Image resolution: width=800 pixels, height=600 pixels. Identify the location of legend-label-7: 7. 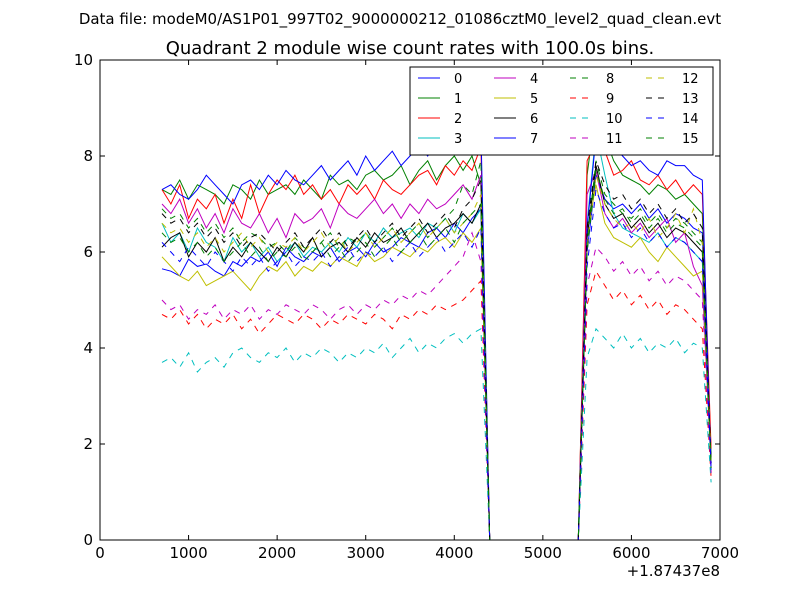
(534, 139).